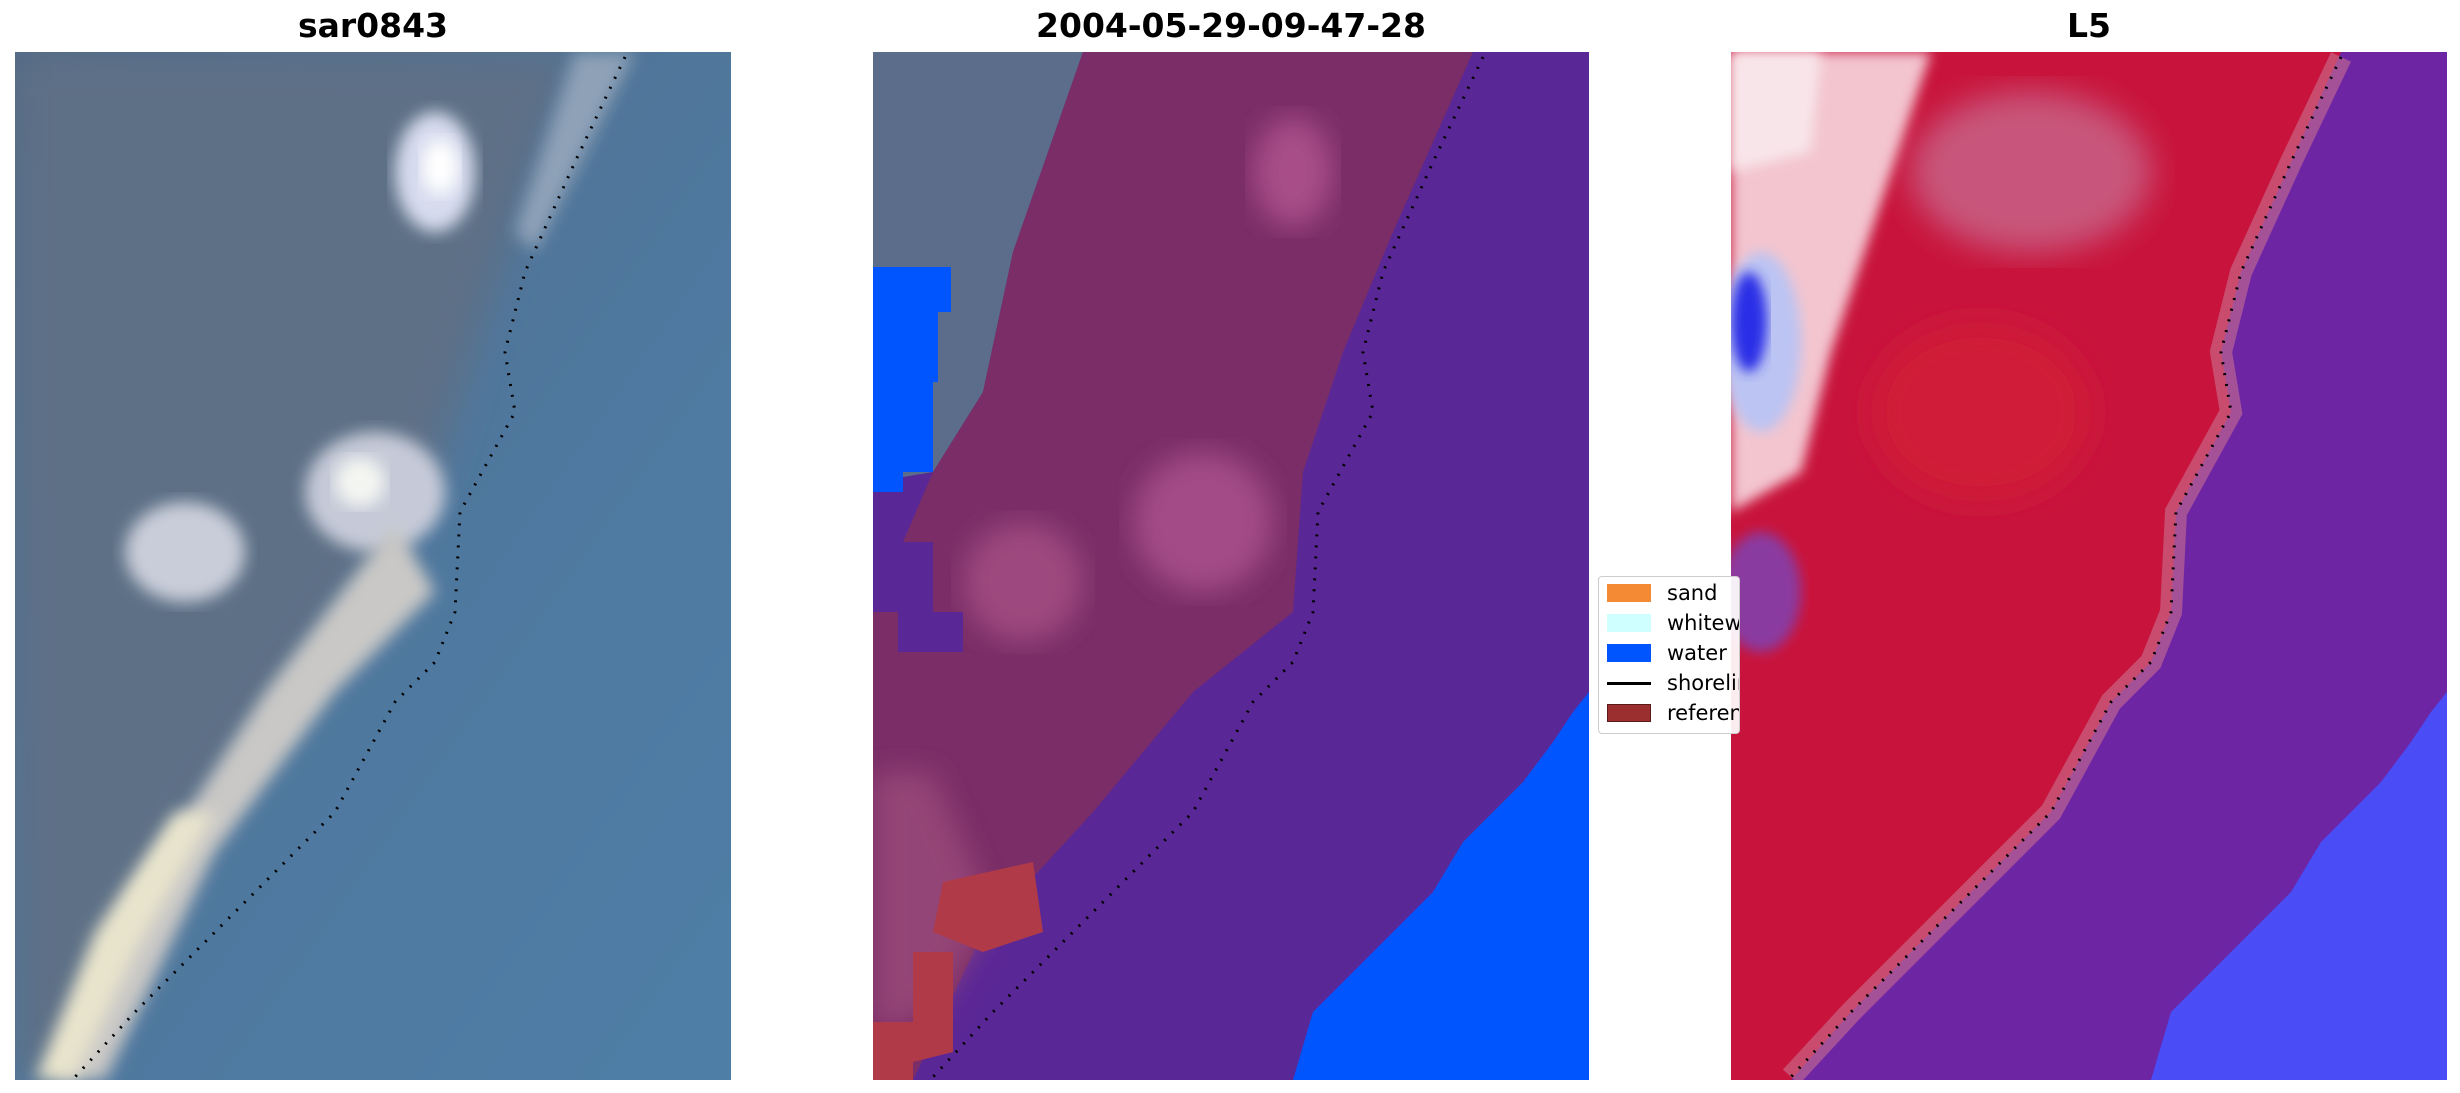  What do you see at coordinates (1703, 713) in the screenshot?
I see `legend-label-reference: reference` at bounding box center [1703, 713].